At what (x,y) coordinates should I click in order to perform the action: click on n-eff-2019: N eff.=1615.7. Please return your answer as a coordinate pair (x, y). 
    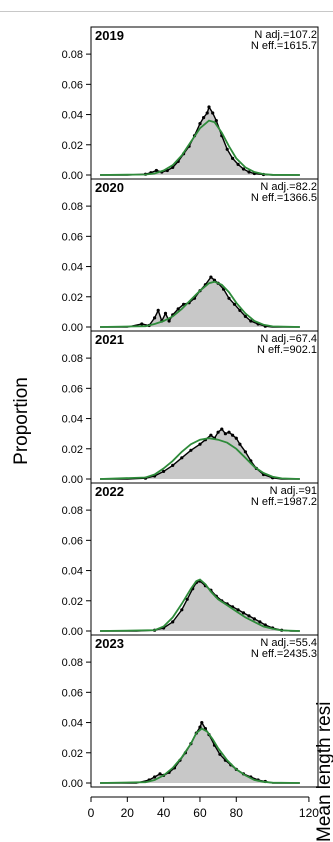
    Looking at the image, I should click on (284, 46).